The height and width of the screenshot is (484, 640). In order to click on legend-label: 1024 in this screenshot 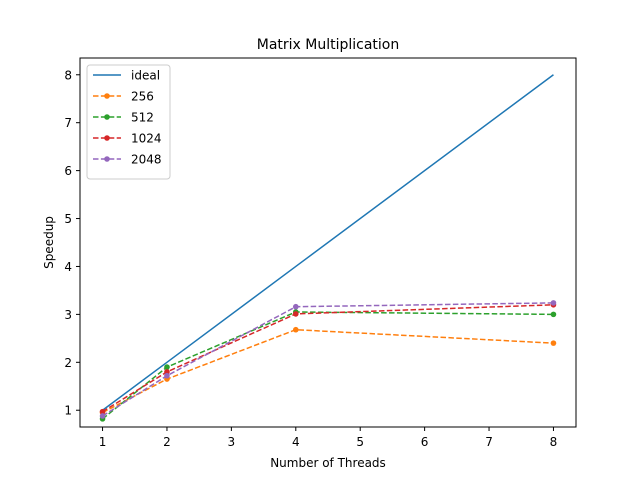, I will do `click(146, 139)`.